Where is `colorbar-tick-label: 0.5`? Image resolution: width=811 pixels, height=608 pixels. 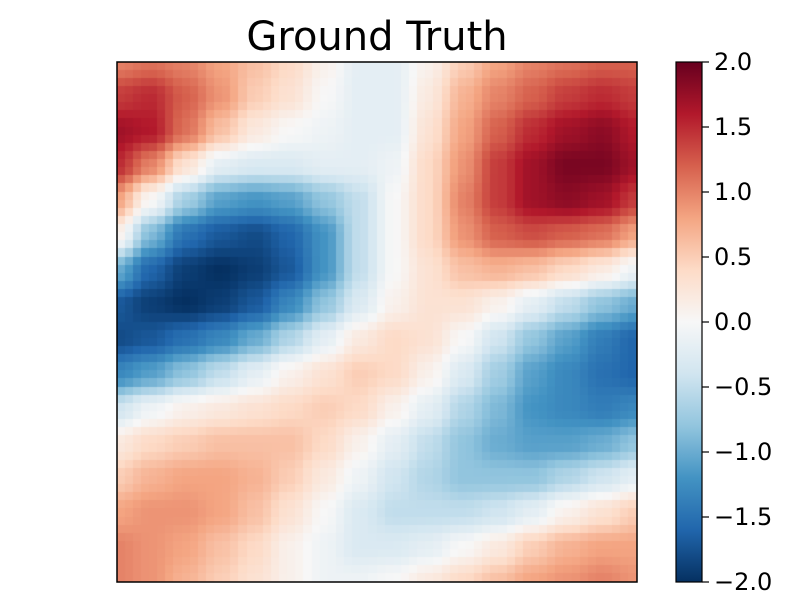
colorbar-tick-label: 0.5 is located at coordinates (733, 257).